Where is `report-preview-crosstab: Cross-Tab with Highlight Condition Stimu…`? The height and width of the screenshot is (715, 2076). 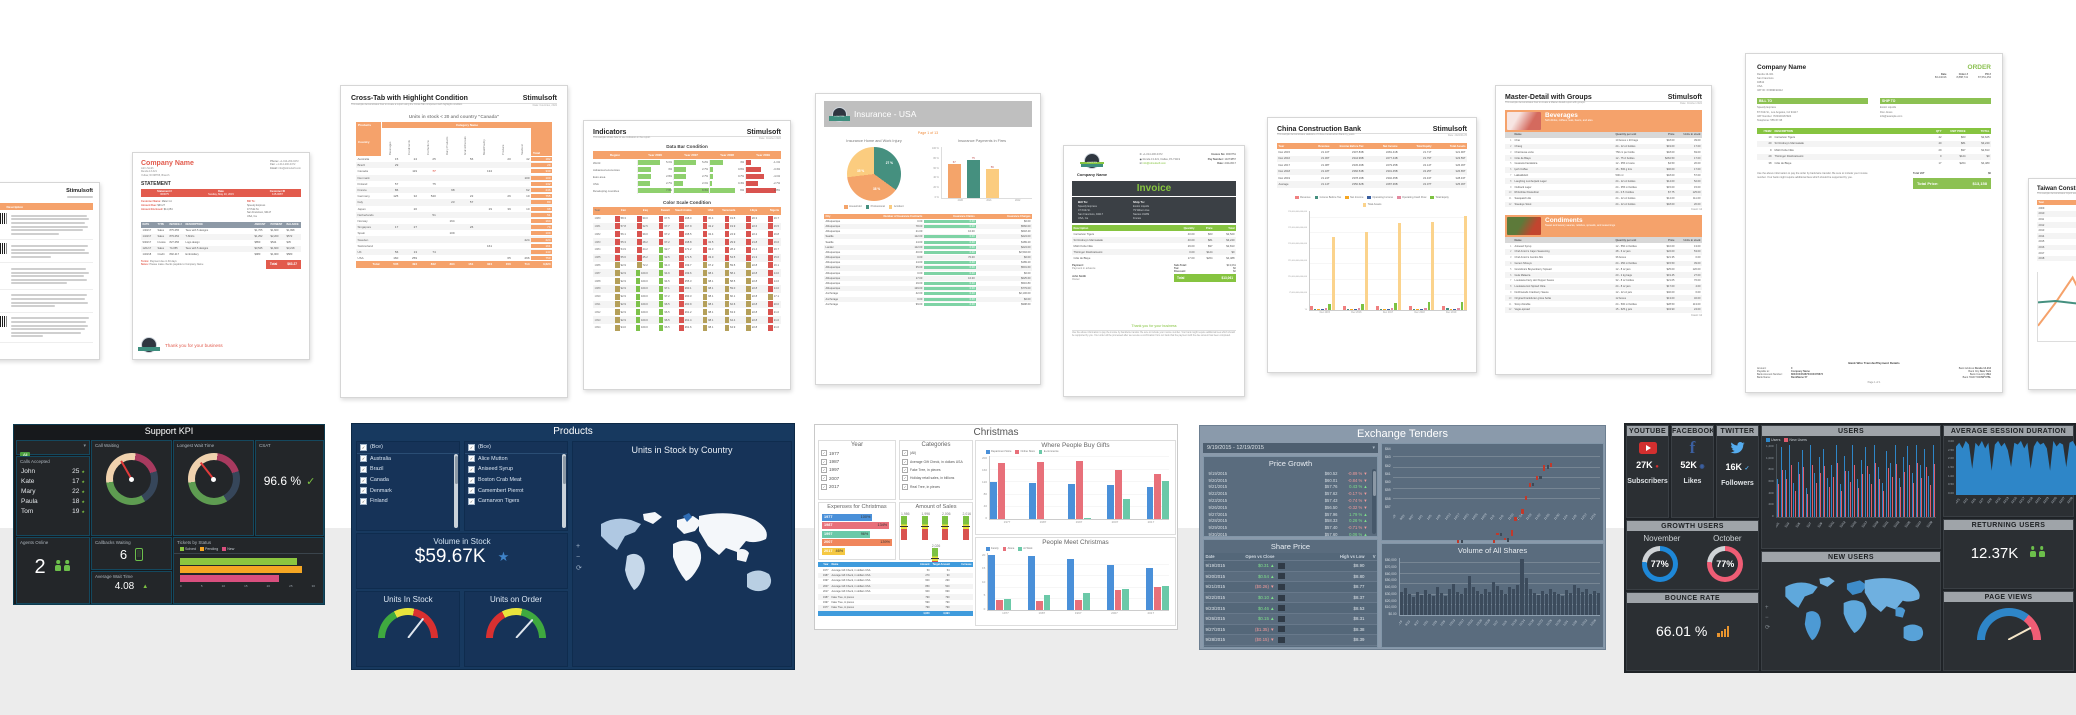 report-preview-crosstab: Cross-Tab with Highlight Condition Stimu… is located at coordinates (454, 241).